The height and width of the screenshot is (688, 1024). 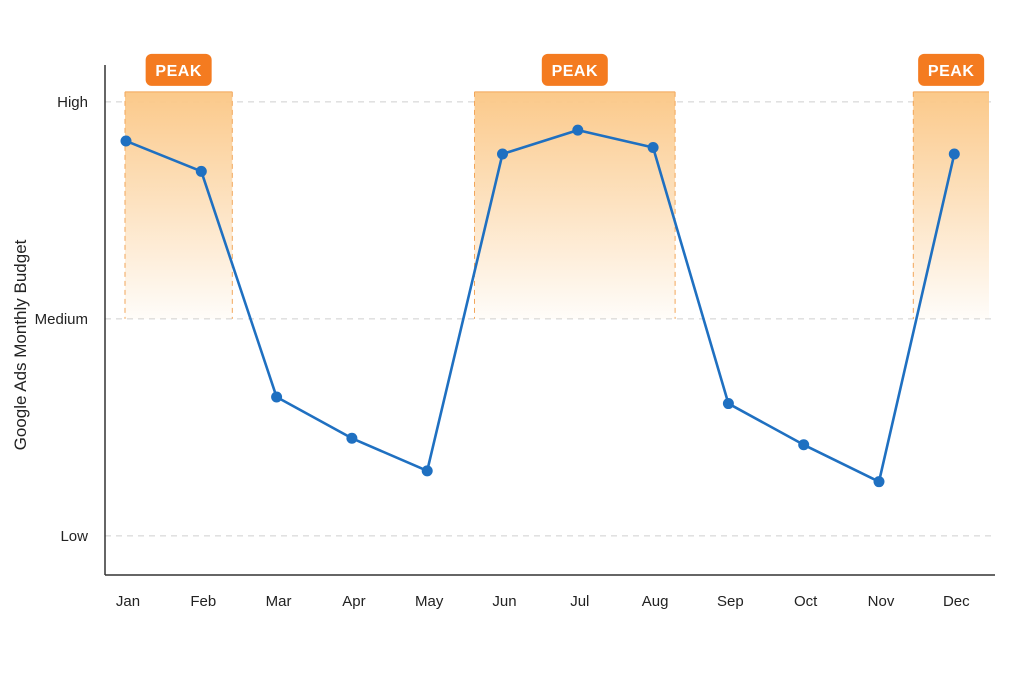 I want to click on data-point-apr, so click(x=352, y=438).